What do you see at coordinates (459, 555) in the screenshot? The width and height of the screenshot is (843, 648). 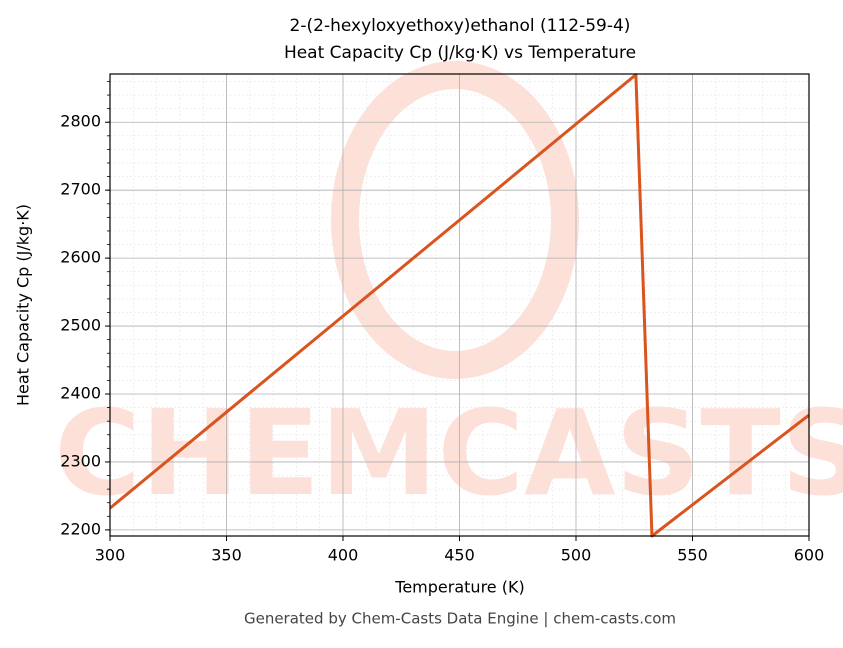 I see `x-tick-label: 450` at bounding box center [459, 555].